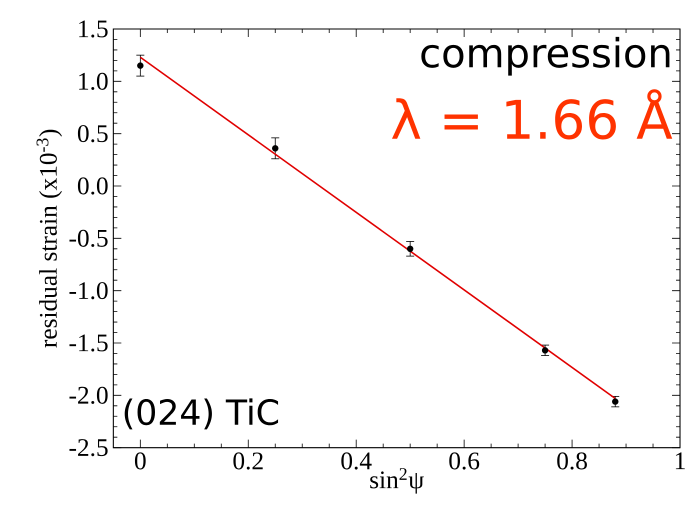 The image size is (698, 517). What do you see at coordinates (88, 291) in the screenshot?
I see `y-tick-label: -1.0` at bounding box center [88, 291].